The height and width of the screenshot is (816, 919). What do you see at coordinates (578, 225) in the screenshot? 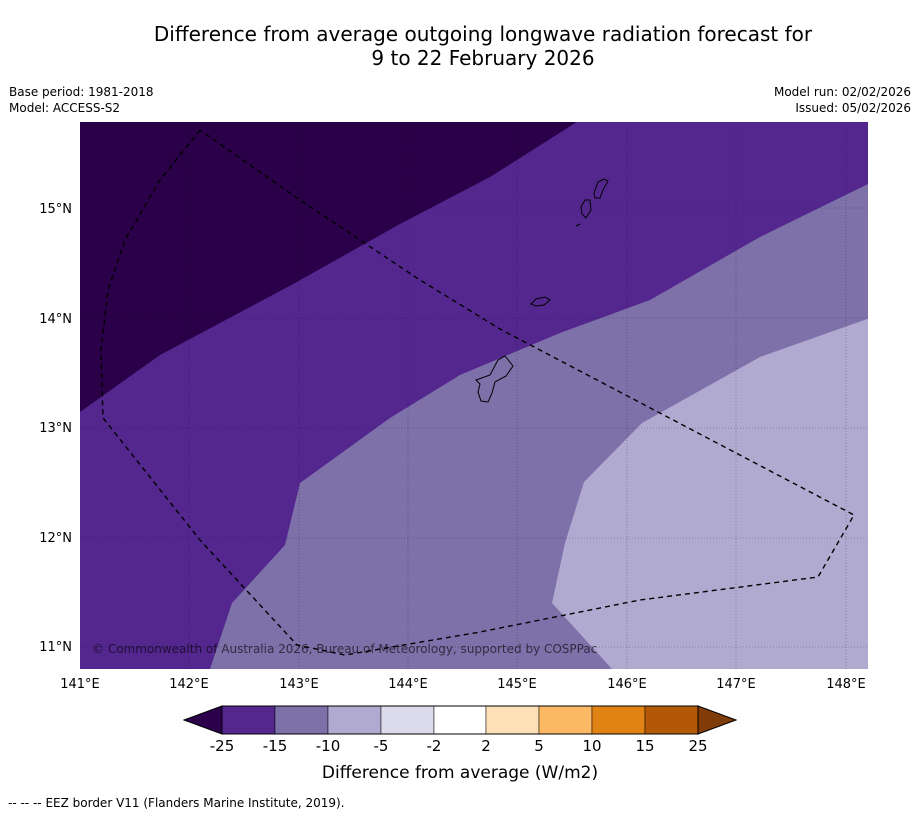
I see `island-aguijan` at bounding box center [578, 225].